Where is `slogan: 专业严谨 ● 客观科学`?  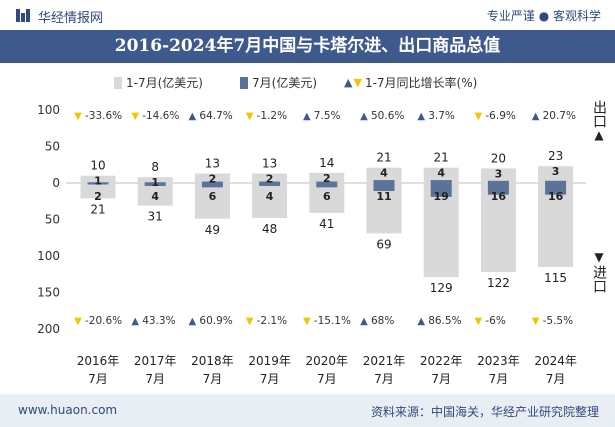 slogan: 专业严谨 ● 客观科学 is located at coordinates (543, 16).